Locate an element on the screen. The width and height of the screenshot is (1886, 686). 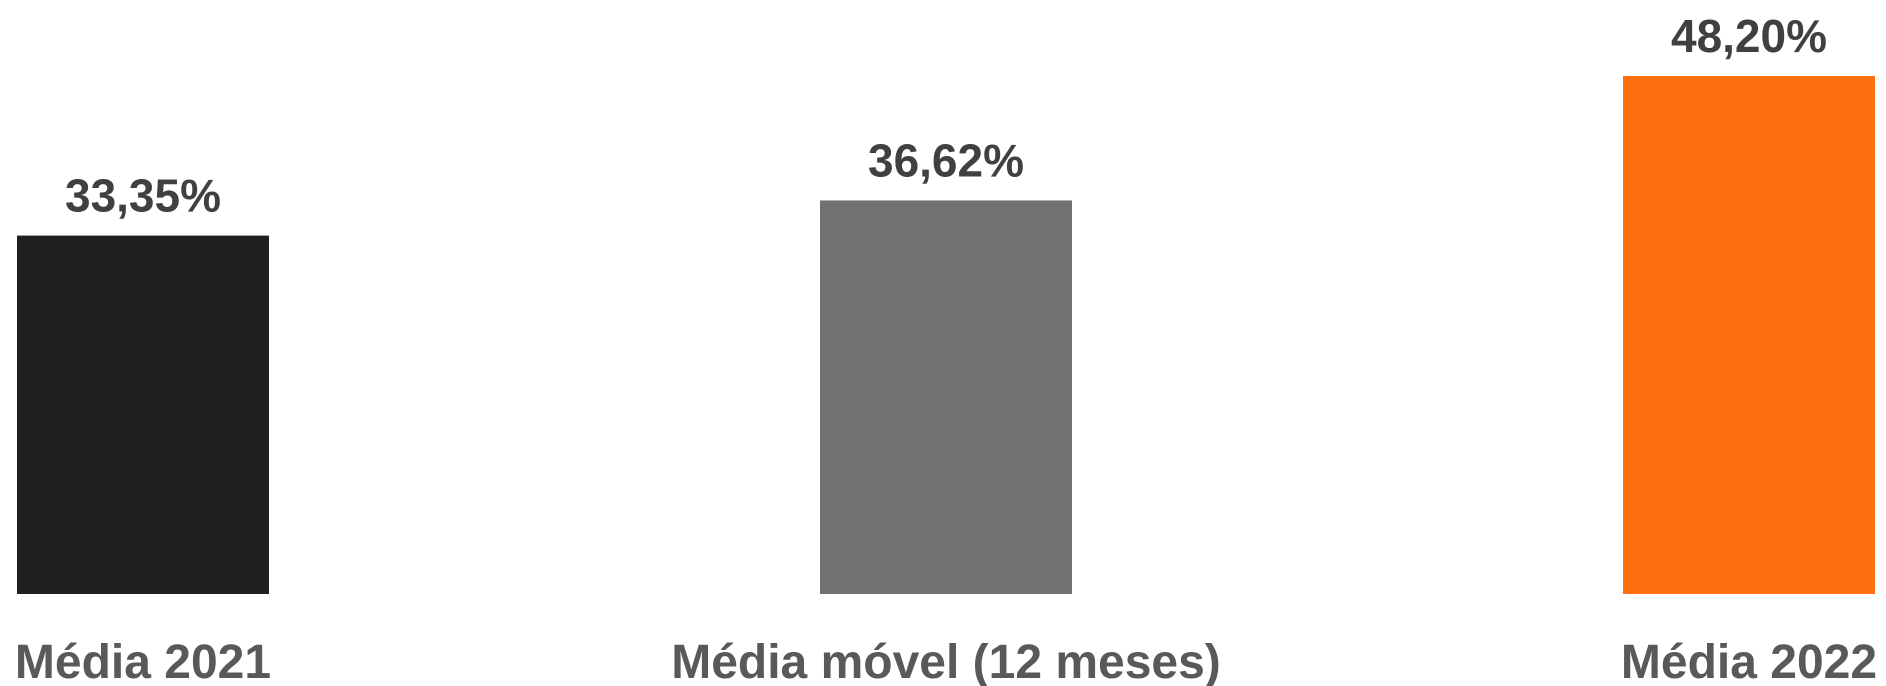
data-label-2: 36,62% is located at coordinates (946, 160).